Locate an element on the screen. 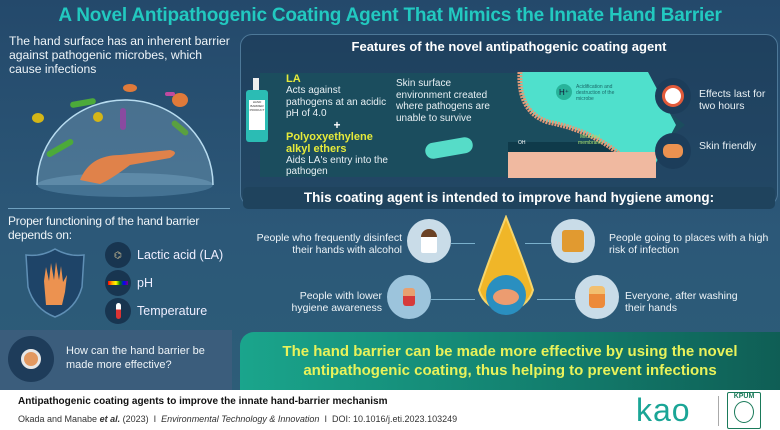 This screenshot has height=430, width=780. skin-friendly-text: Skin friendly is located at coordinates (728, 146).